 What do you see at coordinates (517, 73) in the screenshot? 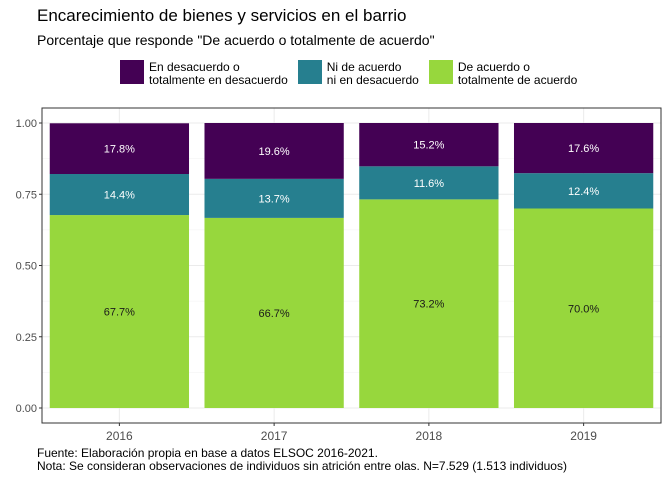
I see `legend-label-acuerdo: De acuerdo o totalmente de acuerdo` at bounding box center [517, 73].